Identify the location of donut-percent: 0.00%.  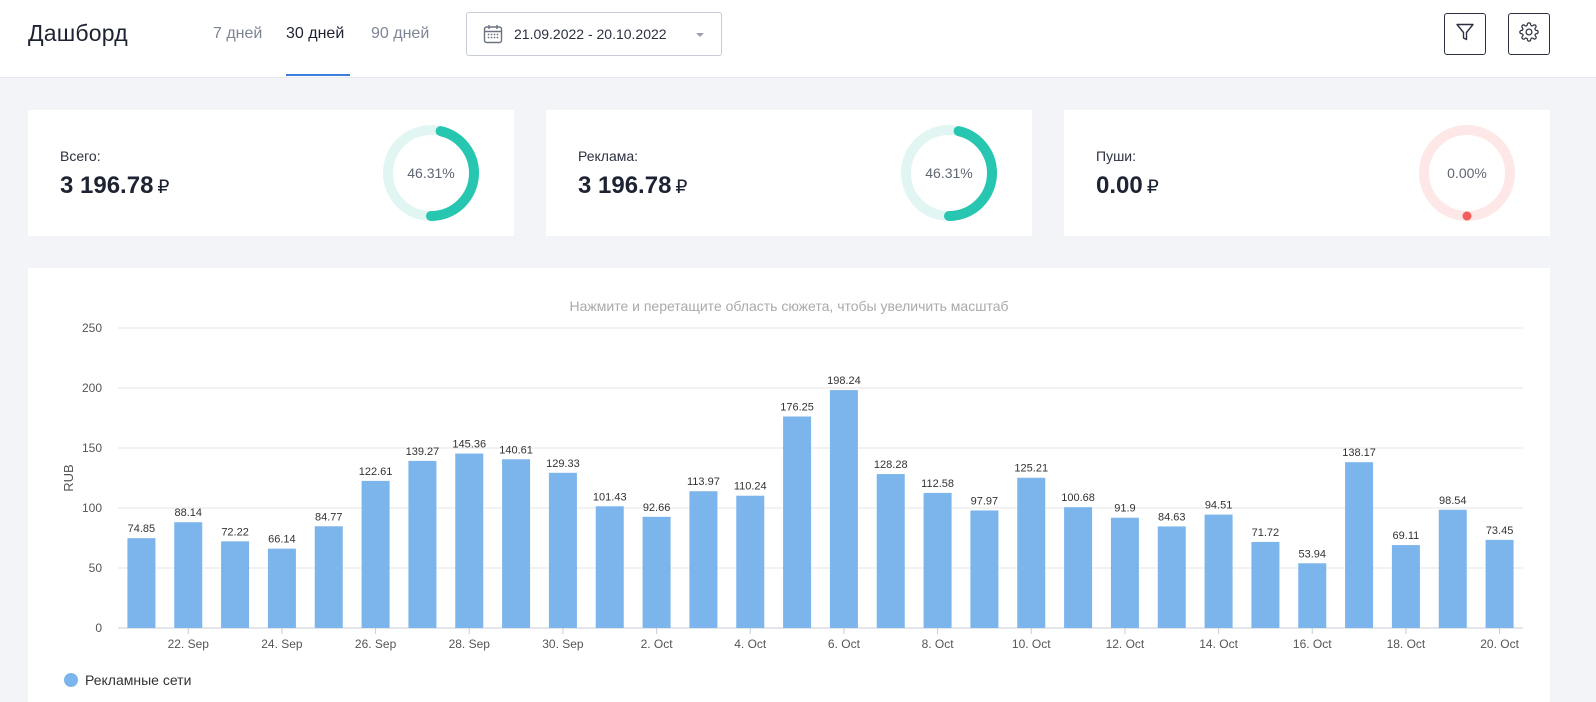
(1467, 173).